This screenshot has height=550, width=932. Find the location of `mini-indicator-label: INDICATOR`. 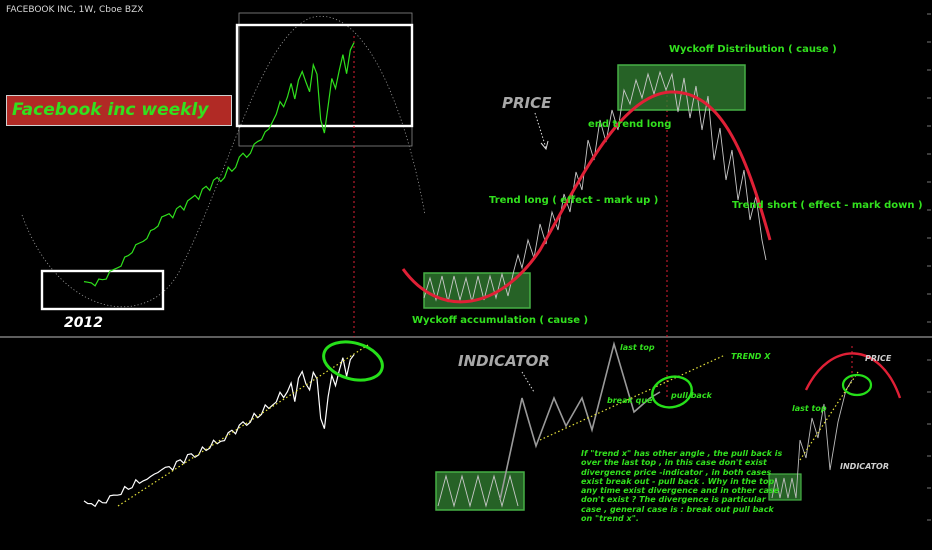

mini-indicator-label: INDICATOR is located at coordinates (865, 466).